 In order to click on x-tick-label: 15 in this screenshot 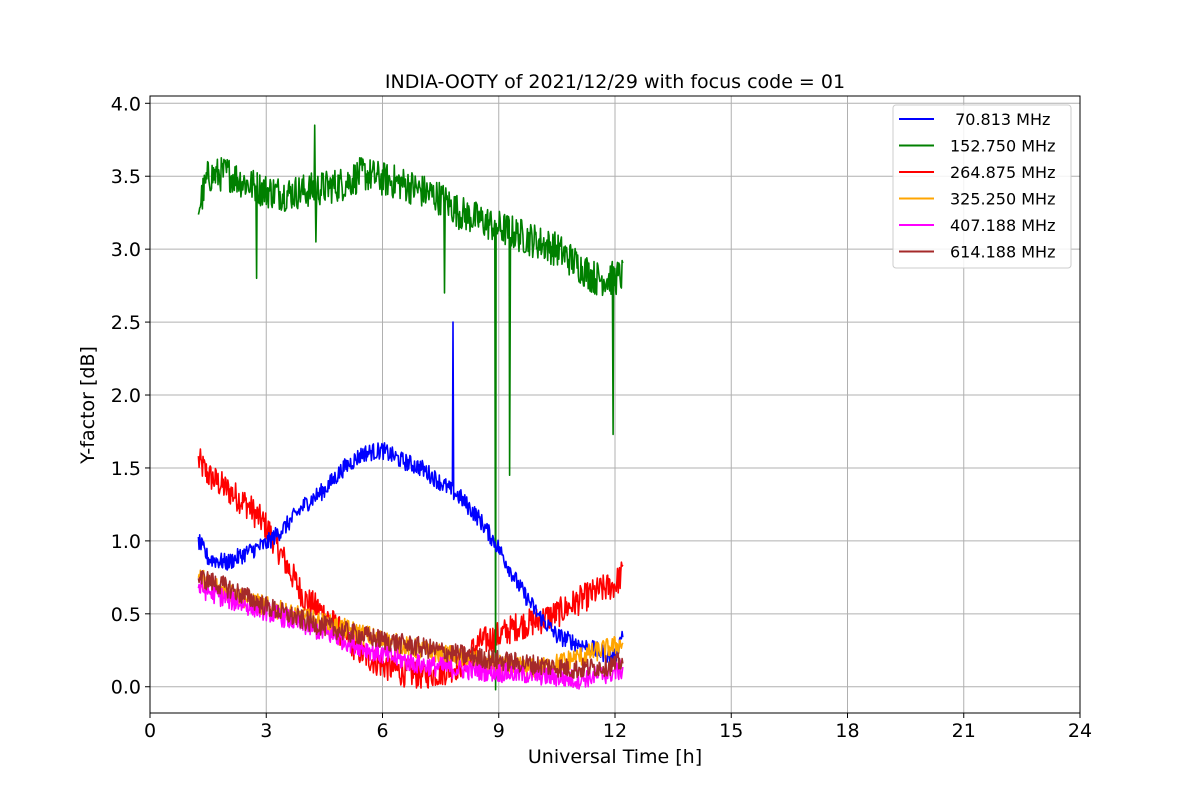, I will do `click(731, 731)`.